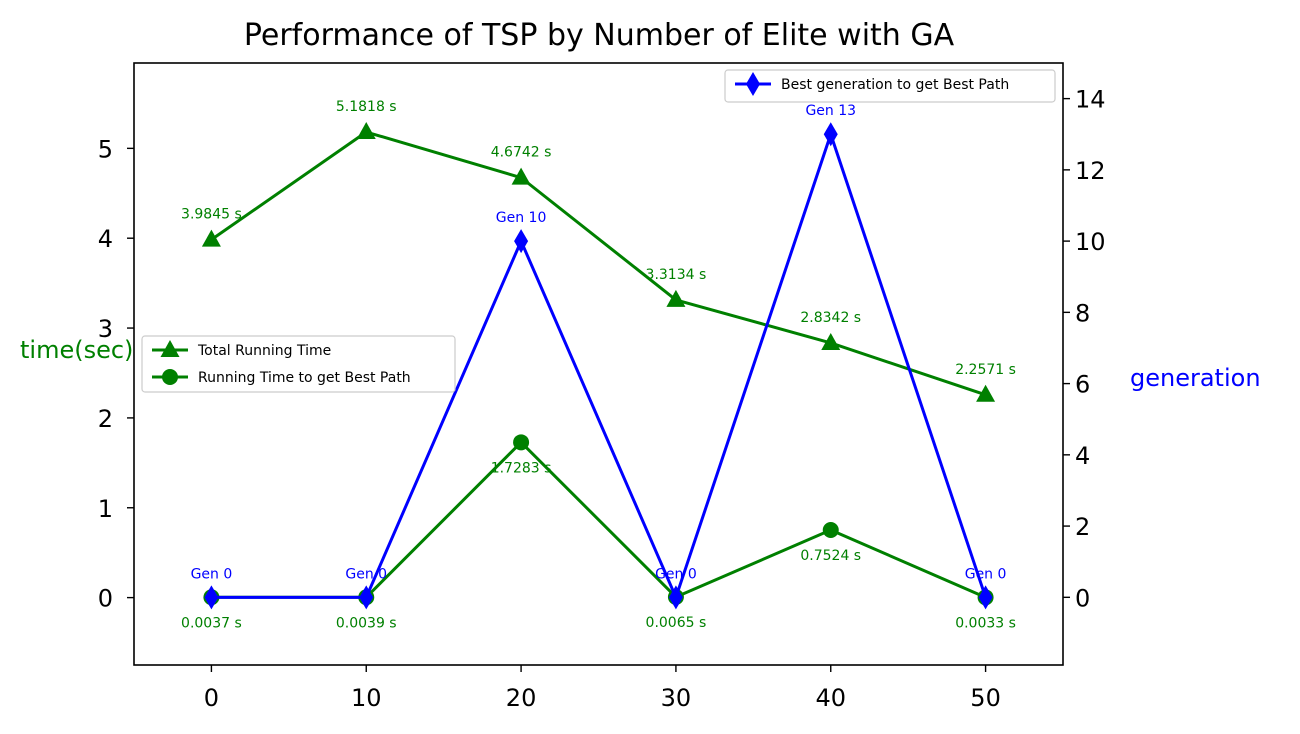 This screenshot has width=1300, height=734. I want to click on right-y-tick-label: 6, so click(1082, 385).